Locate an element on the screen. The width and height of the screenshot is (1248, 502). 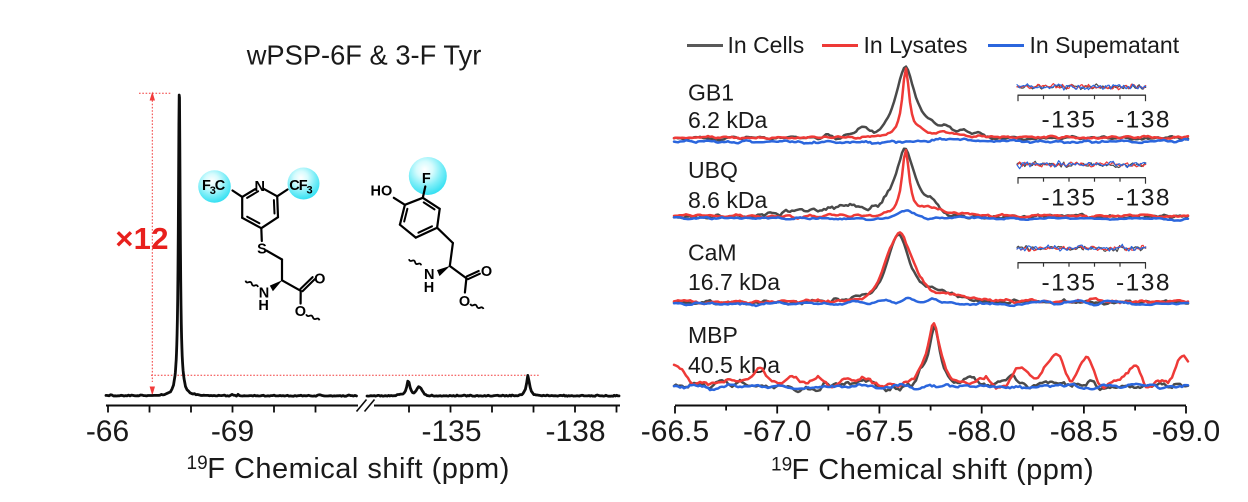
svg-text: UBQ is located at coordinates (713, 170).